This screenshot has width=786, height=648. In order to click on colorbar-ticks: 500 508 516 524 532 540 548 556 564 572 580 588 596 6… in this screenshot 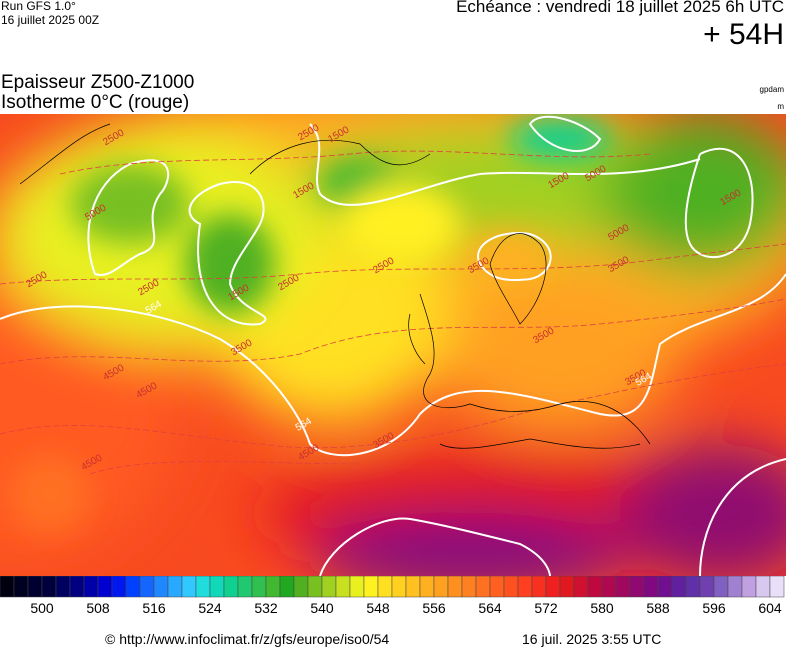, I will do `click(406, 608)`.